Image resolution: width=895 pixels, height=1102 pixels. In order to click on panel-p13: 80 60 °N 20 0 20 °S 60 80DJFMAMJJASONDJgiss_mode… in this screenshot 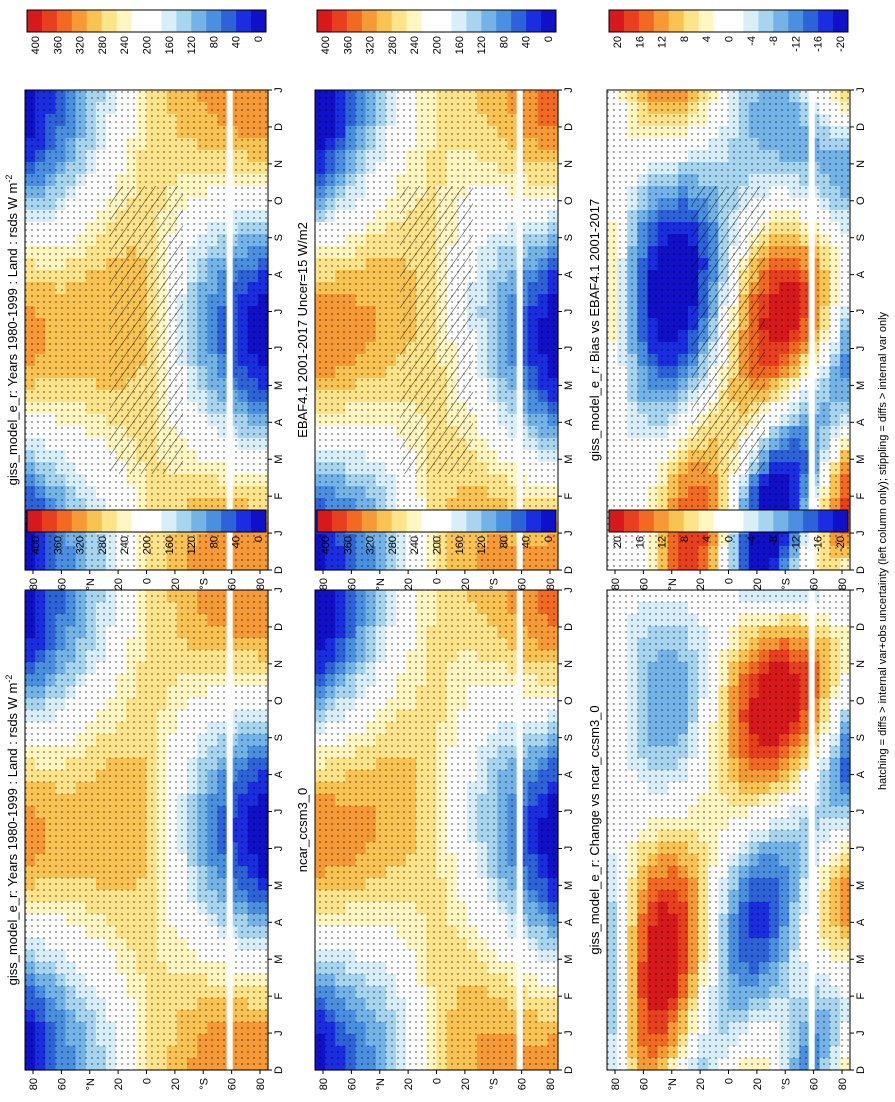, I will do `click(727, 338)`.